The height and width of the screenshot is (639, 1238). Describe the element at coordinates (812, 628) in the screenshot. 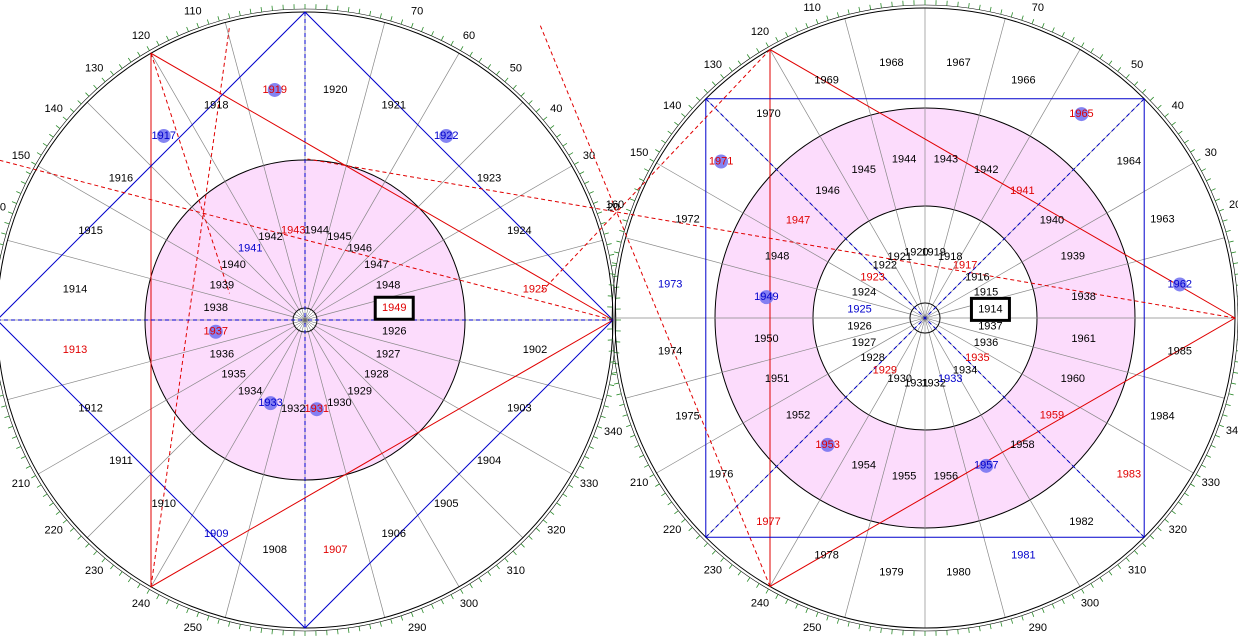

I see `degree-label: 250` at that location.